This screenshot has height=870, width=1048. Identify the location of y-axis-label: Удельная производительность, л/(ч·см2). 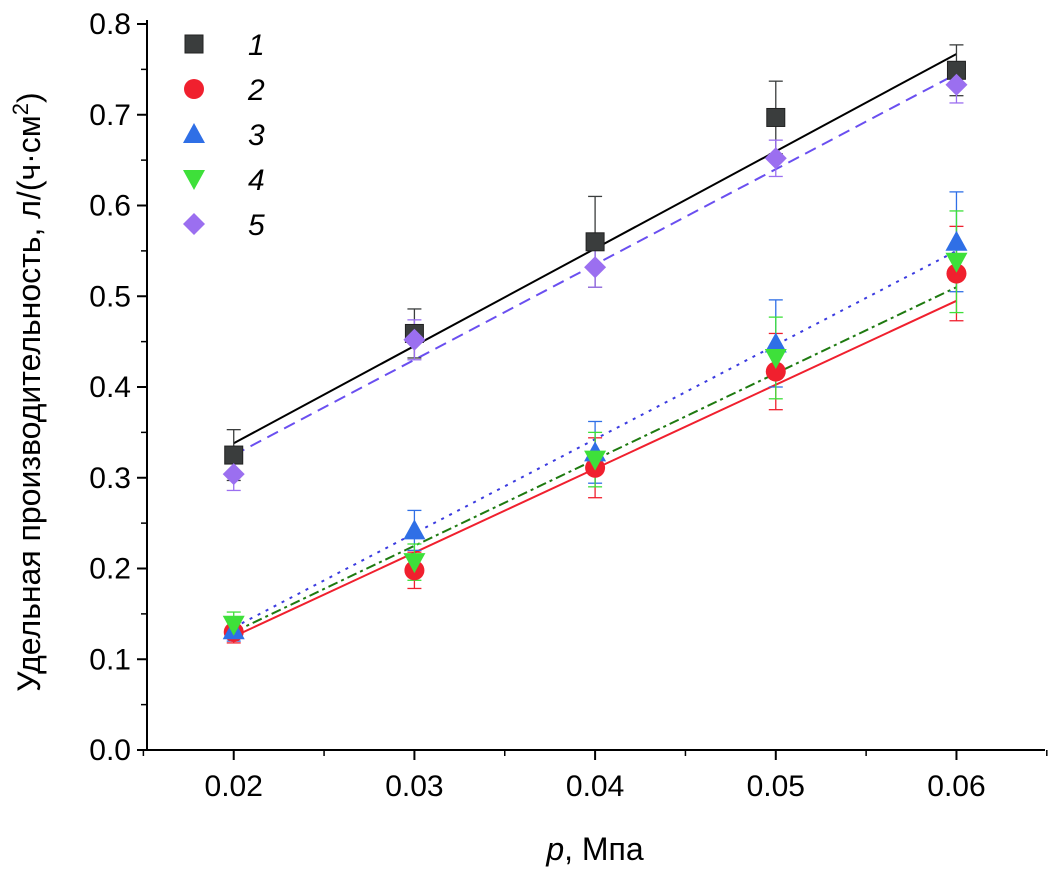
(27, 391).